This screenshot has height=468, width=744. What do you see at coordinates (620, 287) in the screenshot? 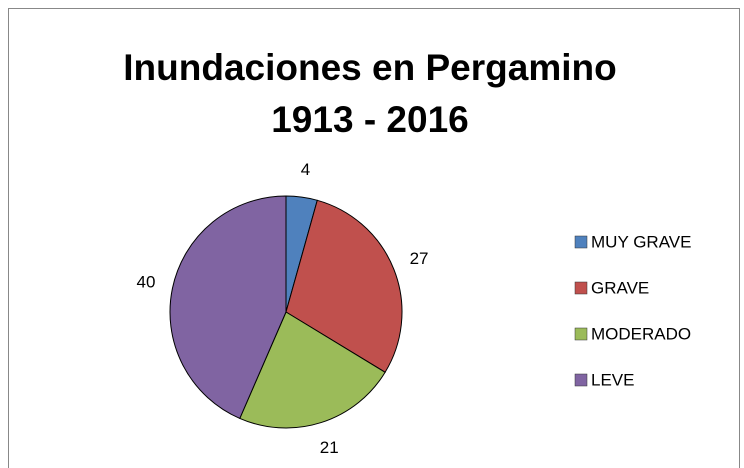
I see `legend-label: GRAVE` at bounding box center [620, 287].